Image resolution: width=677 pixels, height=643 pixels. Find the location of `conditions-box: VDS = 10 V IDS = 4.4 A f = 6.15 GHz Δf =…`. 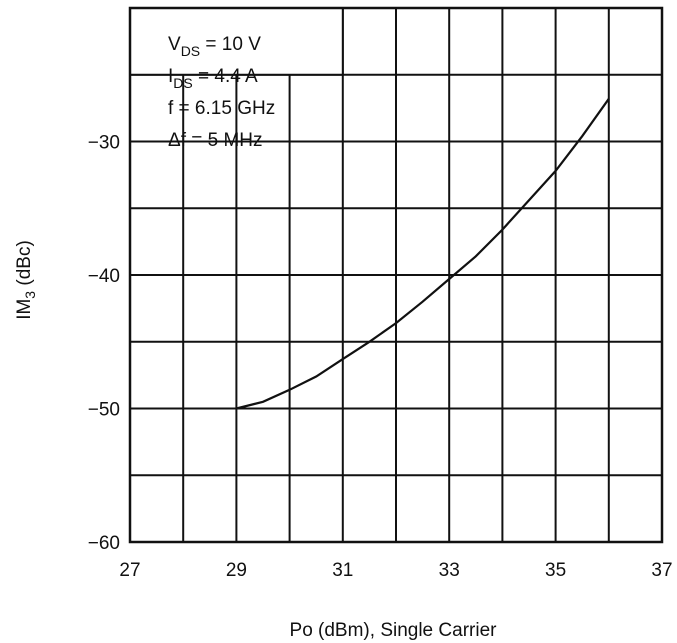

conditions-box: VDS = 10 V IDS = 4.4 A f = 6.15 GHz Δf =… is located at coordinates (236, 79).